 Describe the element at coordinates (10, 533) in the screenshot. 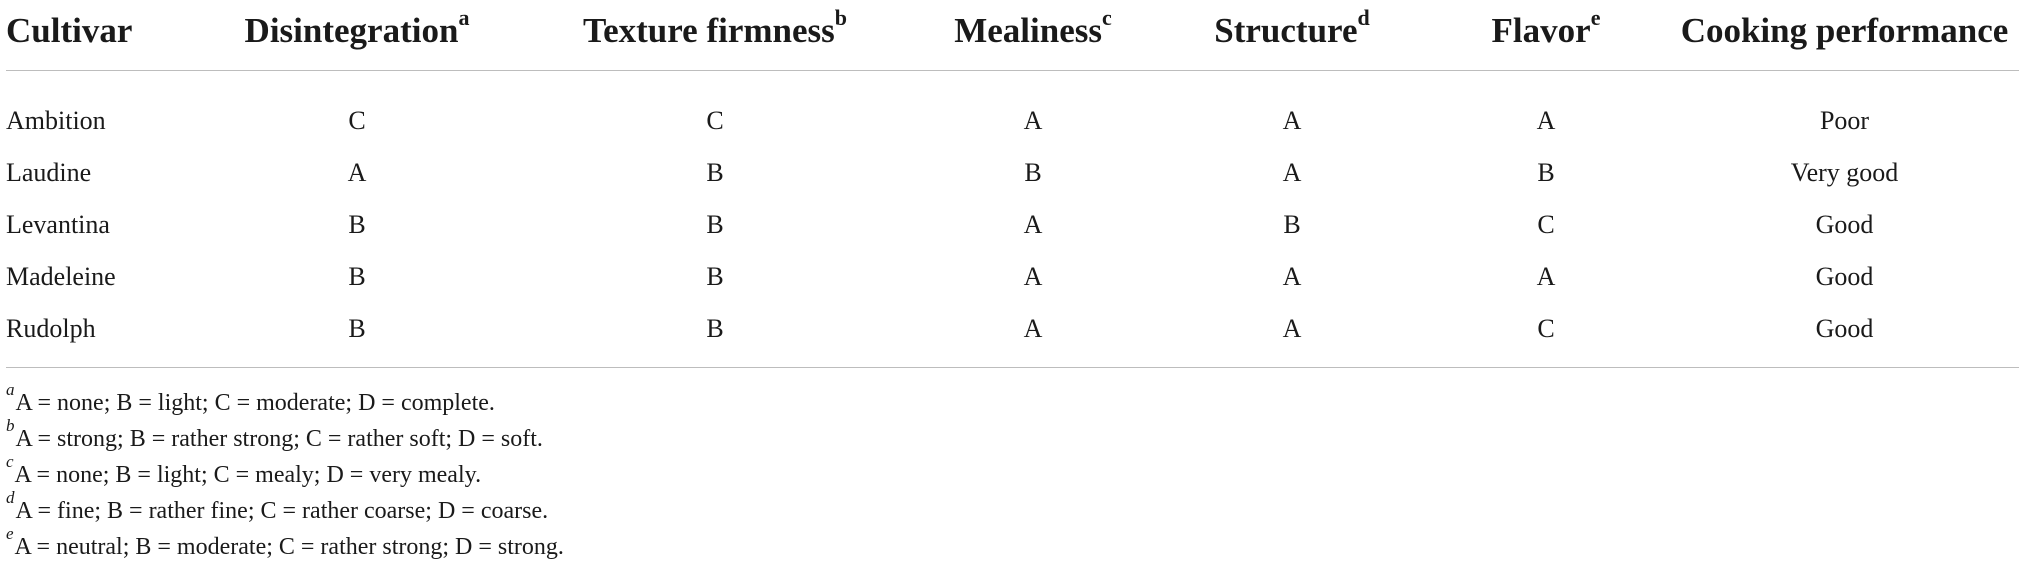

I see `footnote-mark: e` at that location.